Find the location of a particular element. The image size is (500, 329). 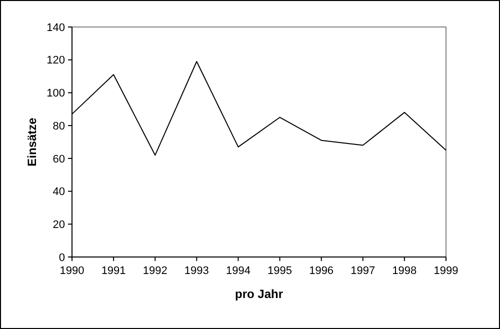

x-tick-label: 1993 is located at coordinates (196, 271).